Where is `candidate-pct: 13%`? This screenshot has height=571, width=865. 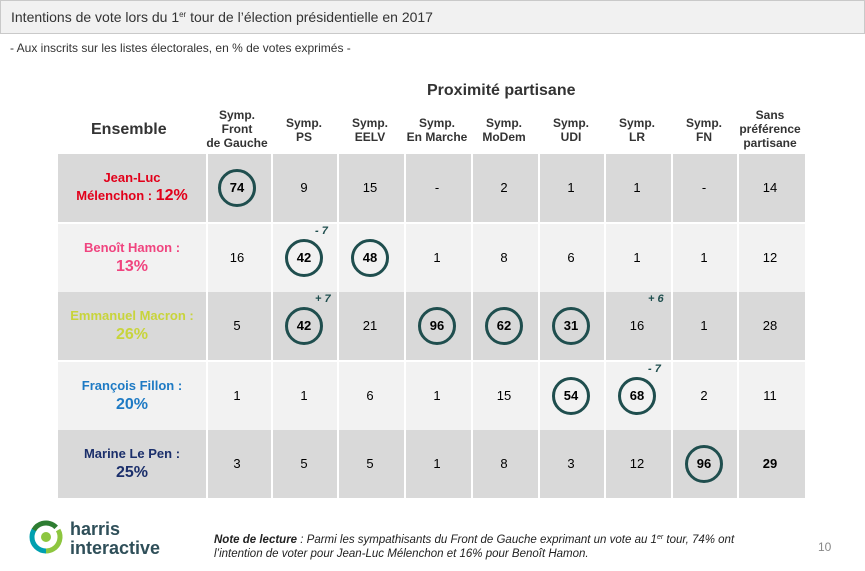
candidate-pct: 13% is located at coordinates (132, 266).